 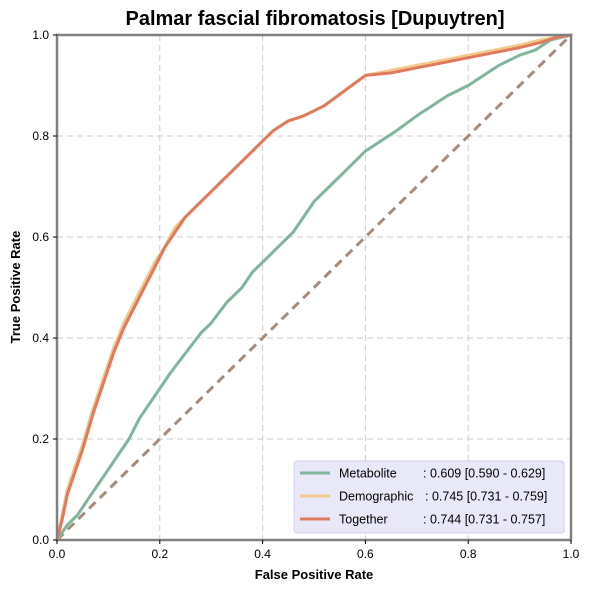 I want to click on x-tick-label: 0.4, so click(x=262, y=554).